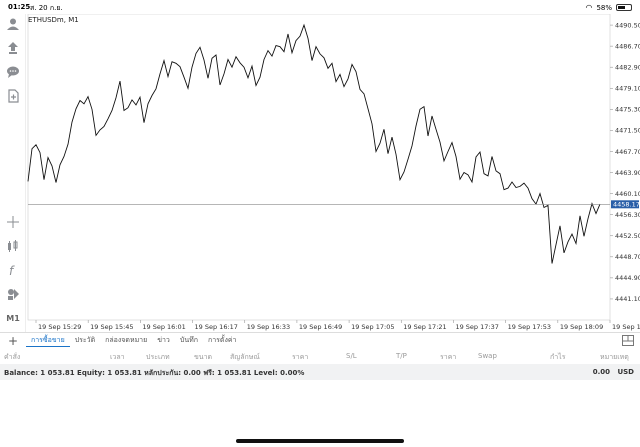 This screenshot has width=640, height=447. Describe the element at coordinates (627, 25) in the screenshot. I see `y-tick-label: 4490.50` at that location.